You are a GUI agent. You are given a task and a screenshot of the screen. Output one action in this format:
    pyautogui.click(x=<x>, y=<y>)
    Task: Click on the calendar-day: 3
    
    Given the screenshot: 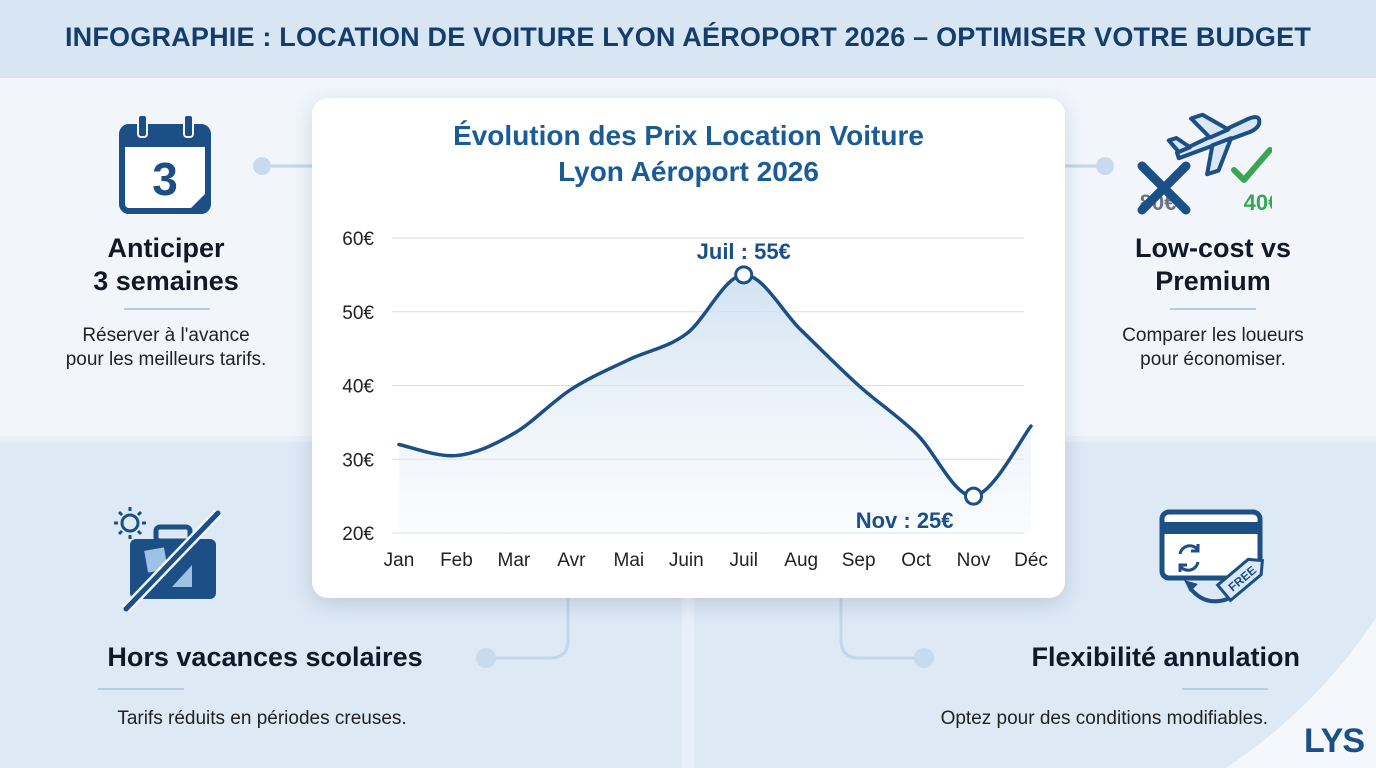 What is the action you would take?
    pyautogui.click(x=165, y=179)
    